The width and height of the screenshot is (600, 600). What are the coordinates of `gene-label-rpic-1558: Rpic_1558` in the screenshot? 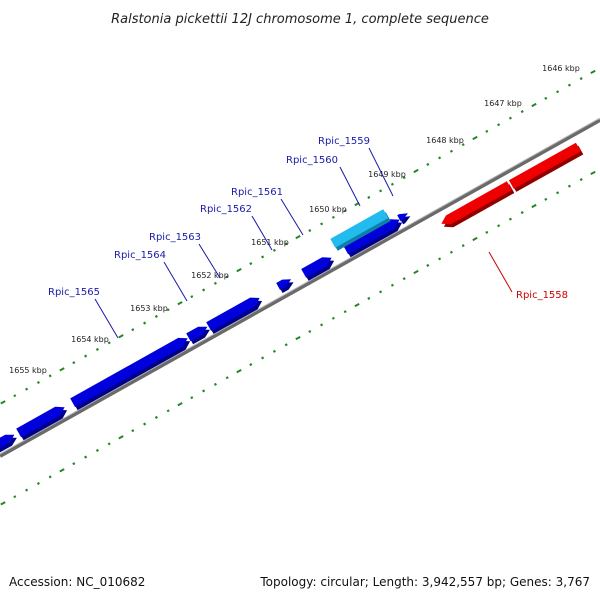 It's located at (542, 295).